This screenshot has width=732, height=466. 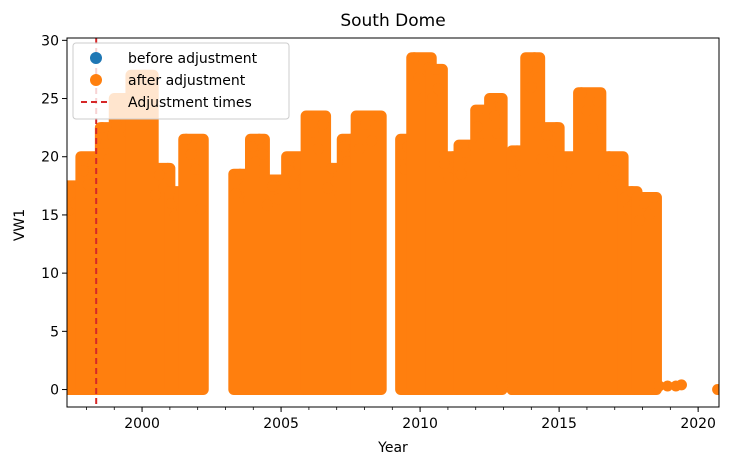 I want to click on chart-title: South Dome, so click(x=392, y=21).